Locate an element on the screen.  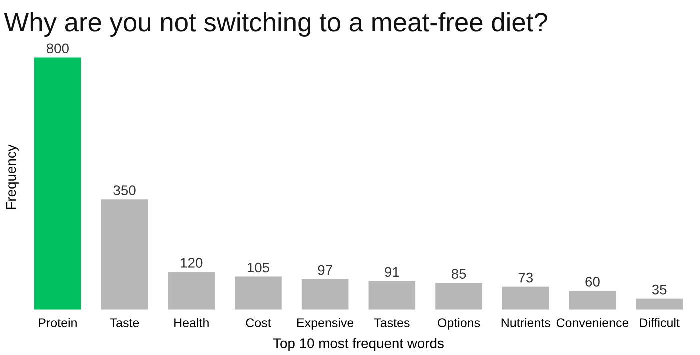
data-label: 800 is located at coordinates (57, 49).